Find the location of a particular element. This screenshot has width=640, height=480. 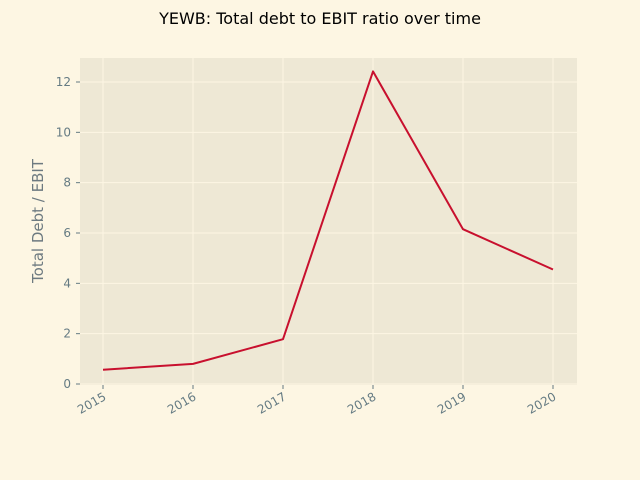

chart-title: YEWB: Total debt to EBIT ratio over time is located at coordinates (319, 18).